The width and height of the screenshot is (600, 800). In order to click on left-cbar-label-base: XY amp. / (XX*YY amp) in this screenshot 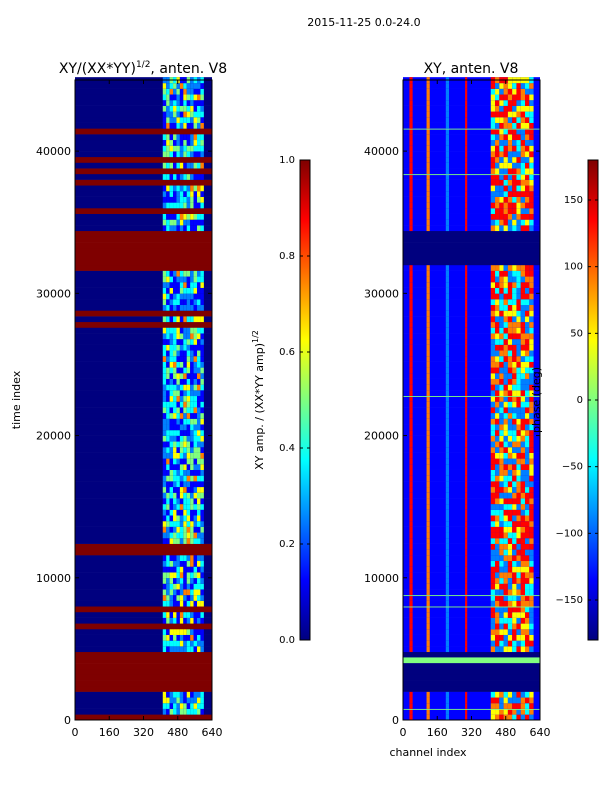, I will do `click(259, 406)`.